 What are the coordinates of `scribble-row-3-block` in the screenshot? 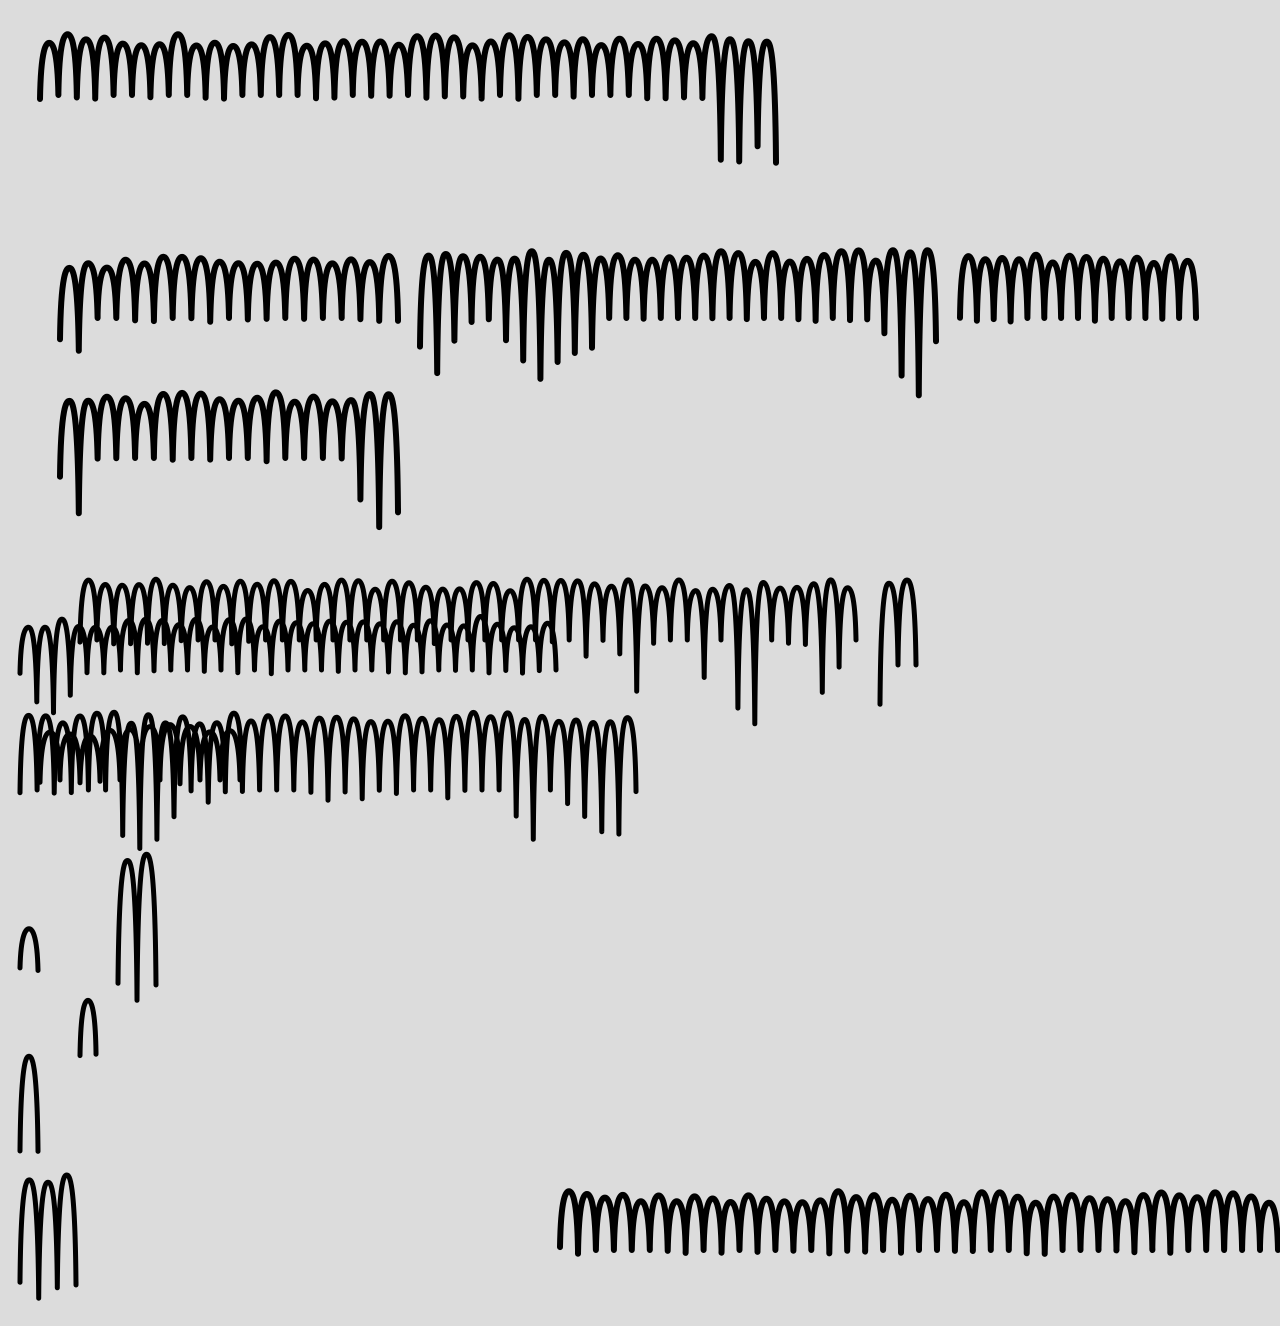 It's located at (229, 460).